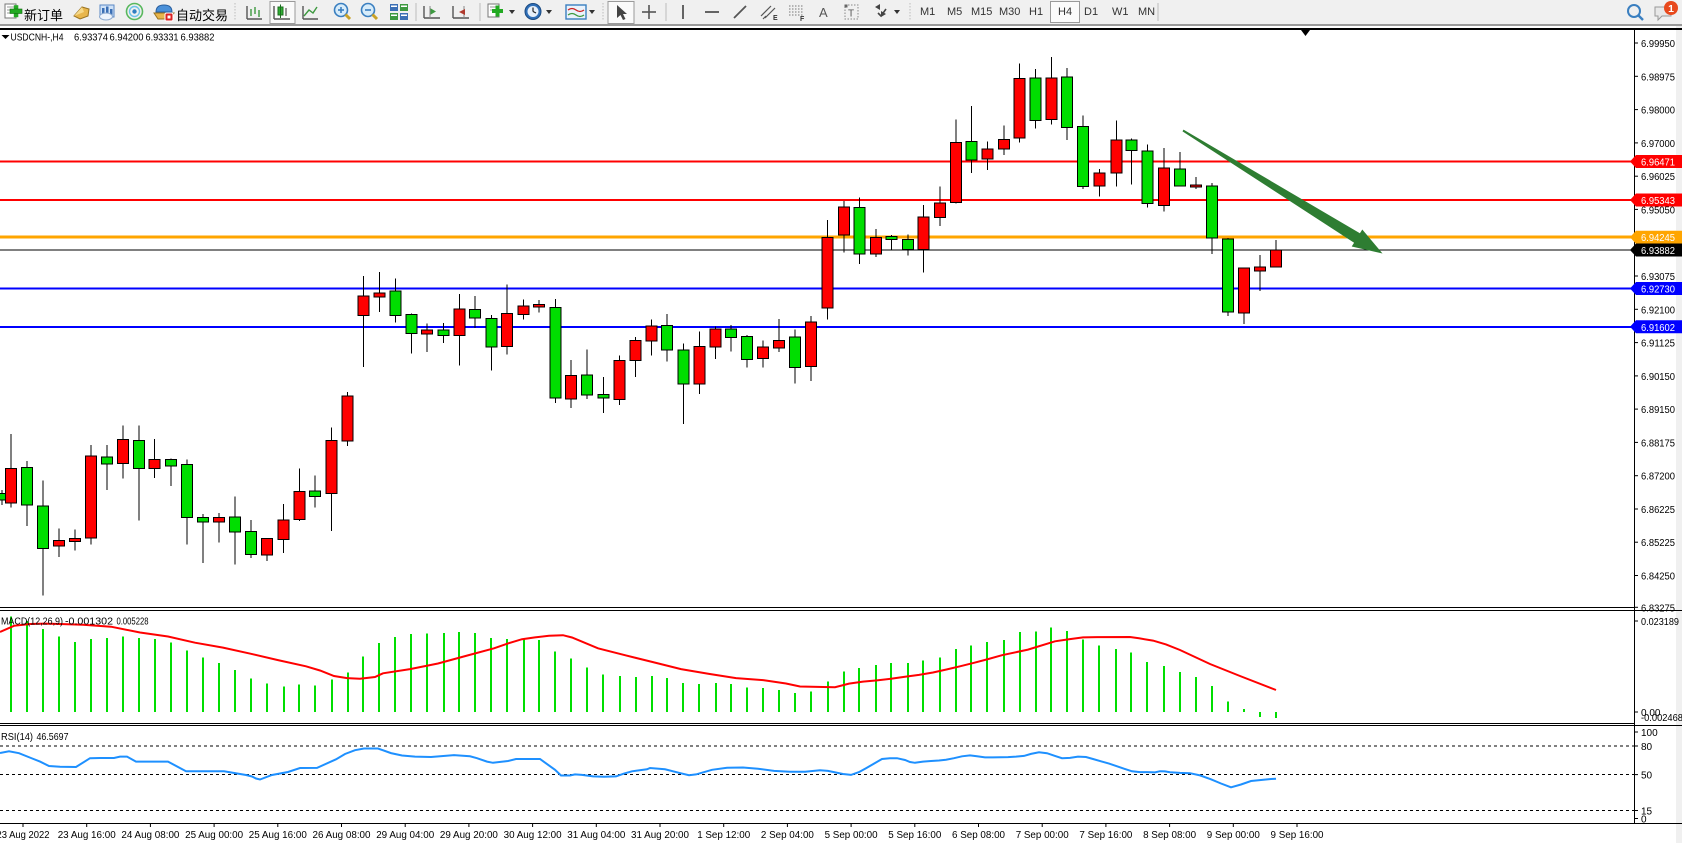 This screenshot has height=843, width=1682. Describe the element at coordinates (1658, 163) in the screenshot. I see `svg-text: 6.96471` at that location.